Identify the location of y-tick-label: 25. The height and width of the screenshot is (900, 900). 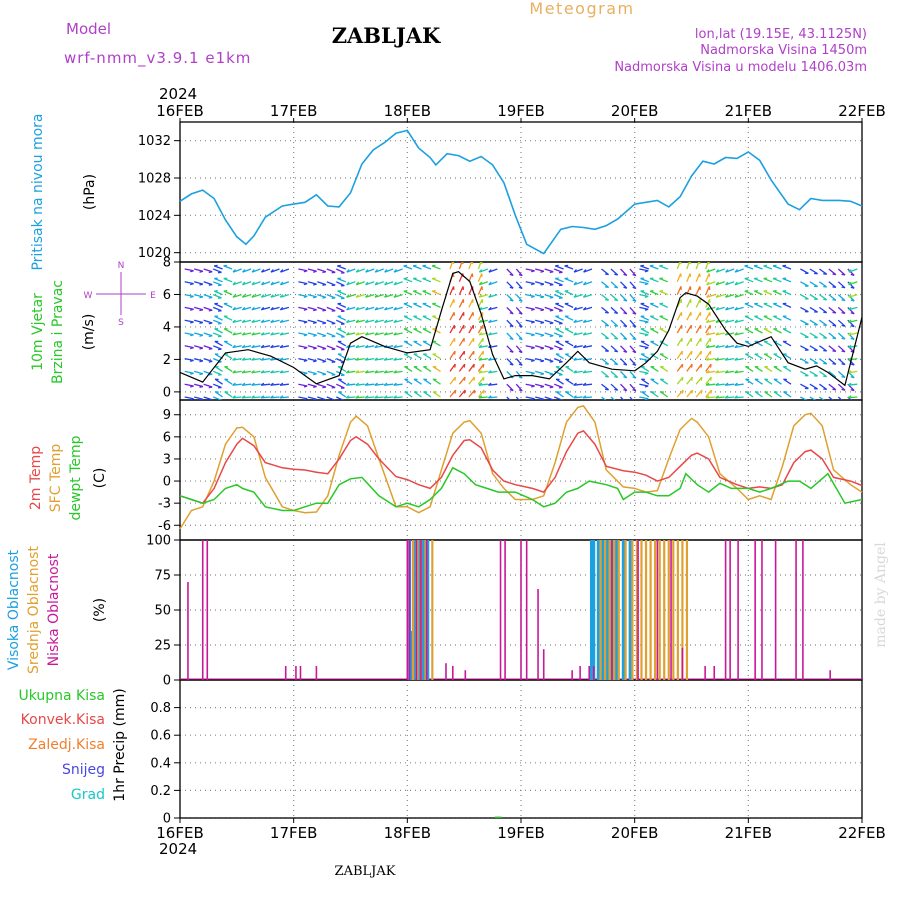
(162, 646).